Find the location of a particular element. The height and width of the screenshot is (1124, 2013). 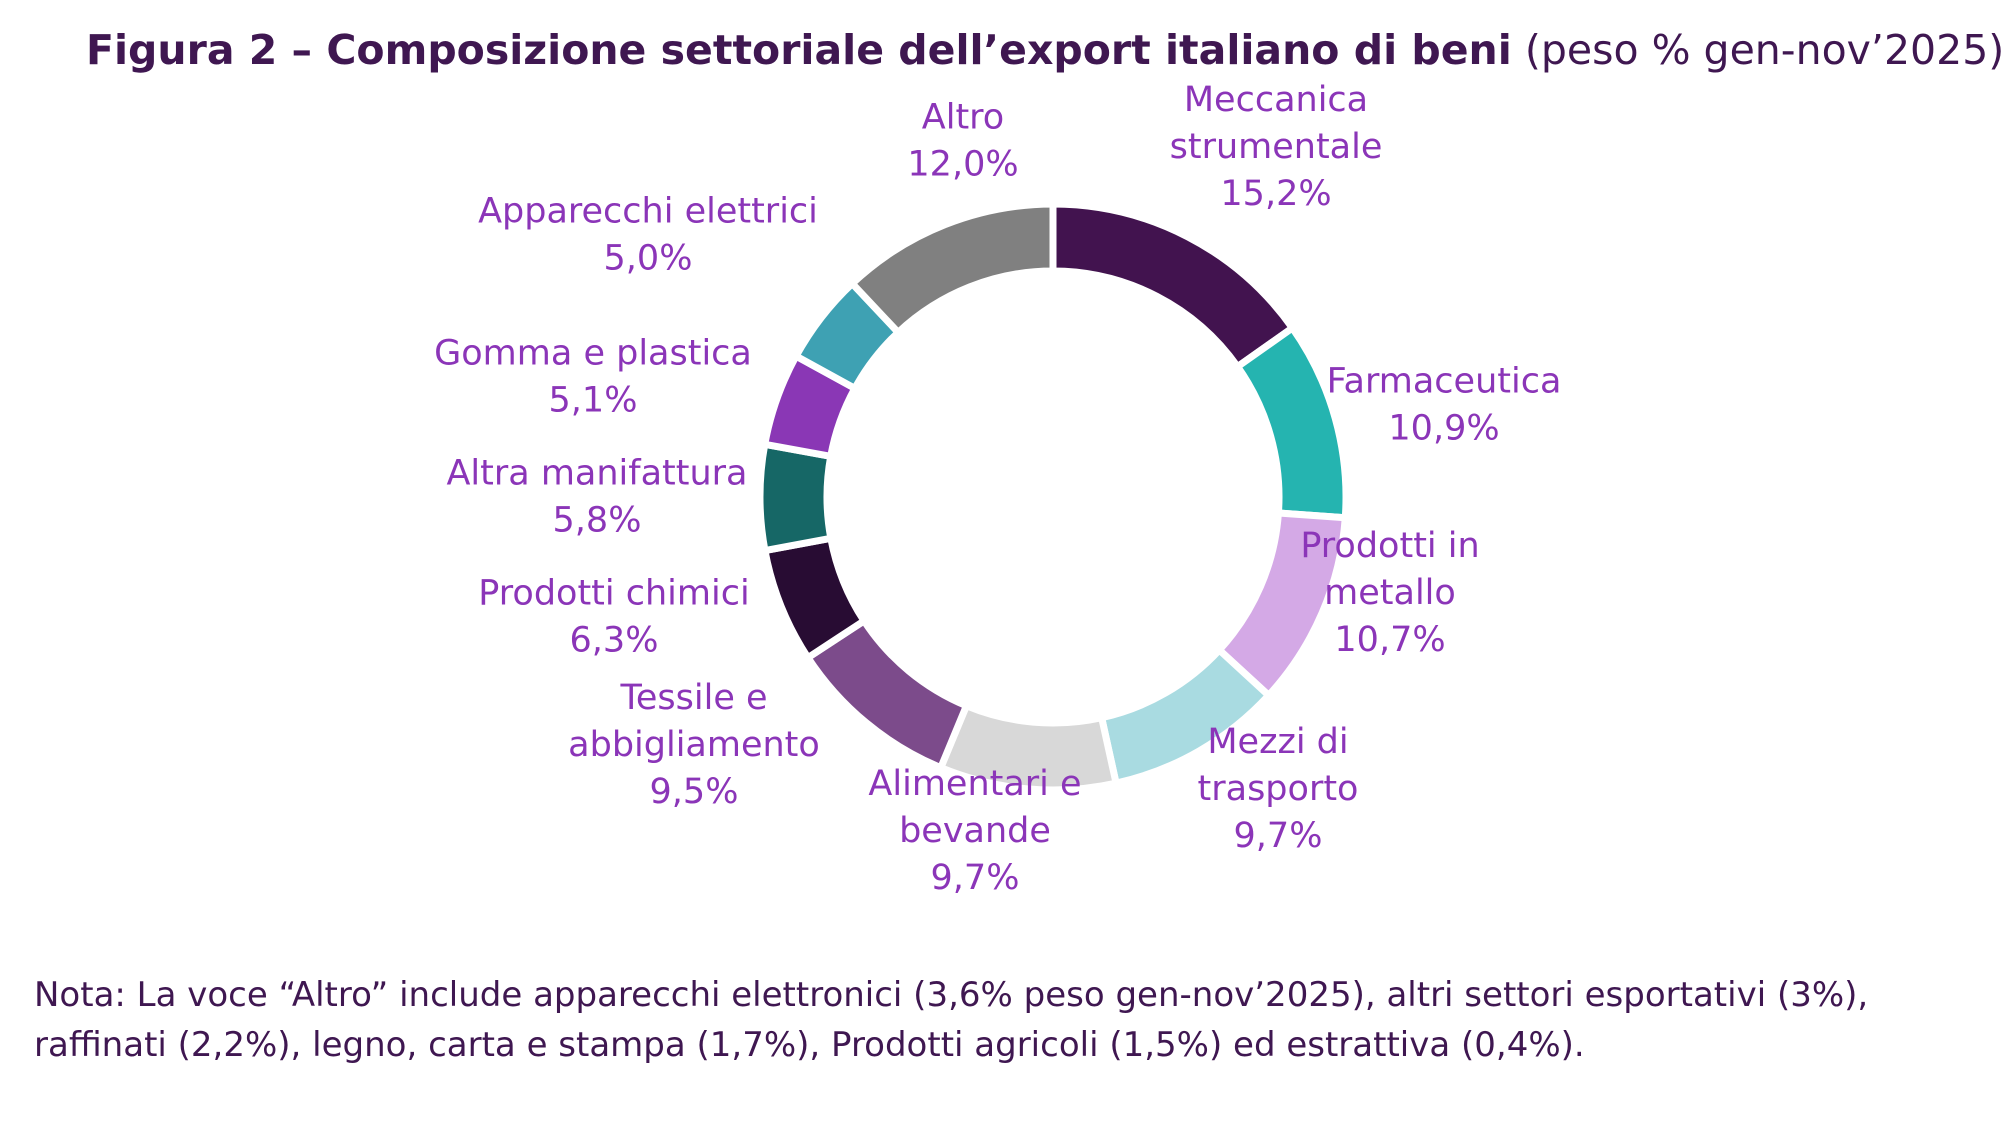

slice-altro is located at coordinates (952, 269).